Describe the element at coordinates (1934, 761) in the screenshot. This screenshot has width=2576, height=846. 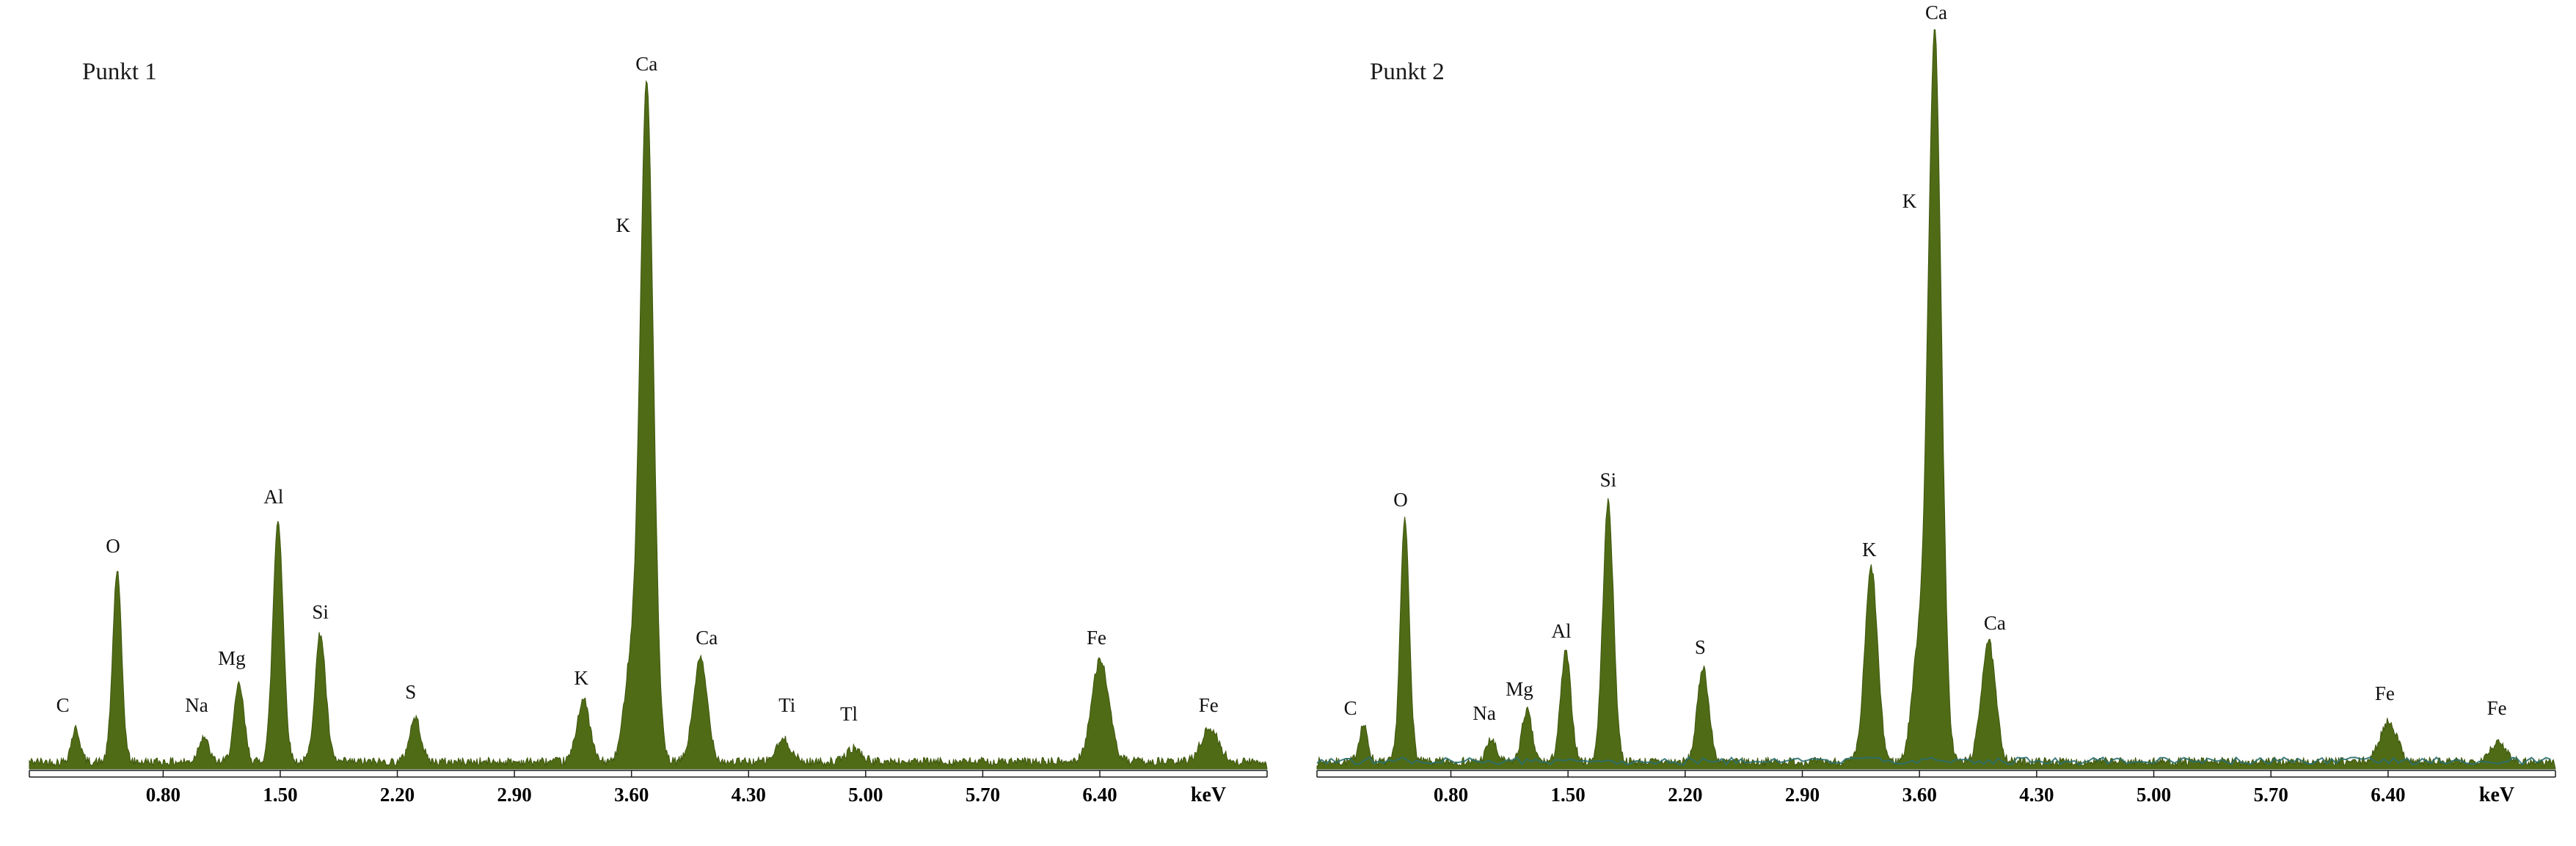
I see `overlay-trace` at that location.